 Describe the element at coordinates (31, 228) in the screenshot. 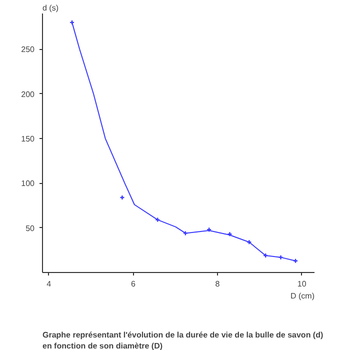

I see `y-tick-label: 50` at that location.